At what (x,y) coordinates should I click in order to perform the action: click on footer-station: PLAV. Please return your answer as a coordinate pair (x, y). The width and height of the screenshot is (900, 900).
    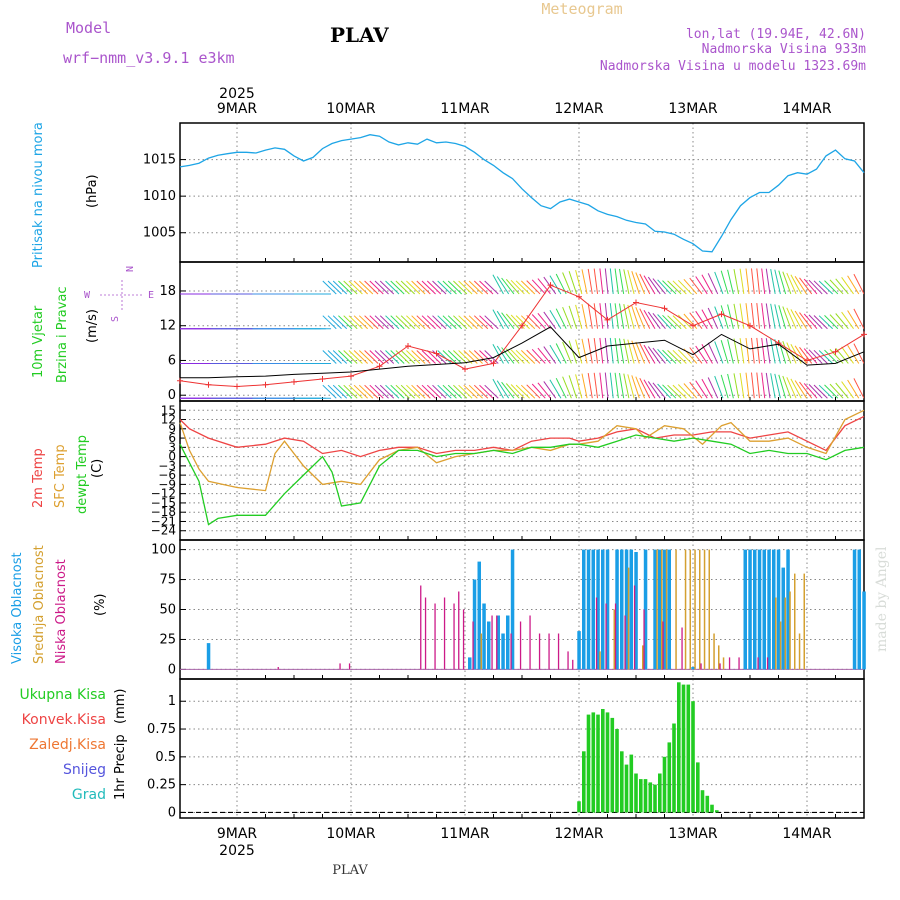
    Looking at the image, I should click on (350, 870).